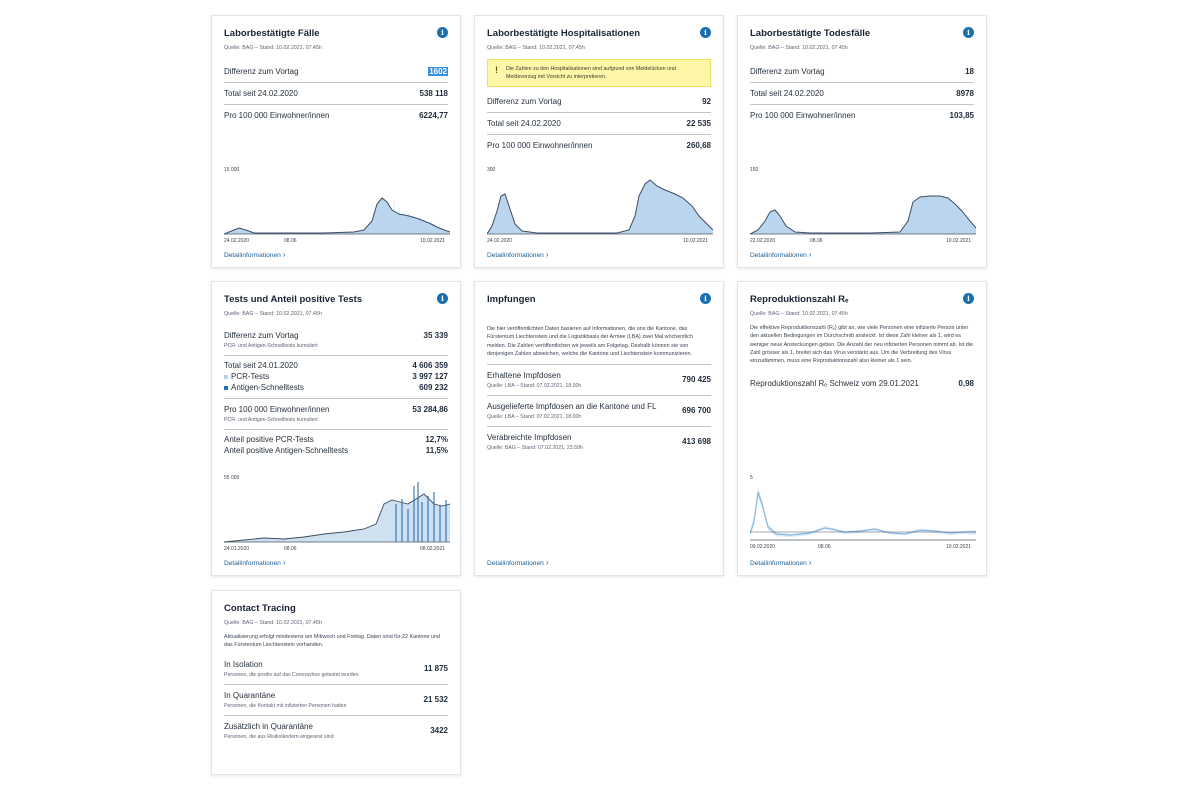  I want to click on x-end-label: 08.02.2021, so click(432, 549).